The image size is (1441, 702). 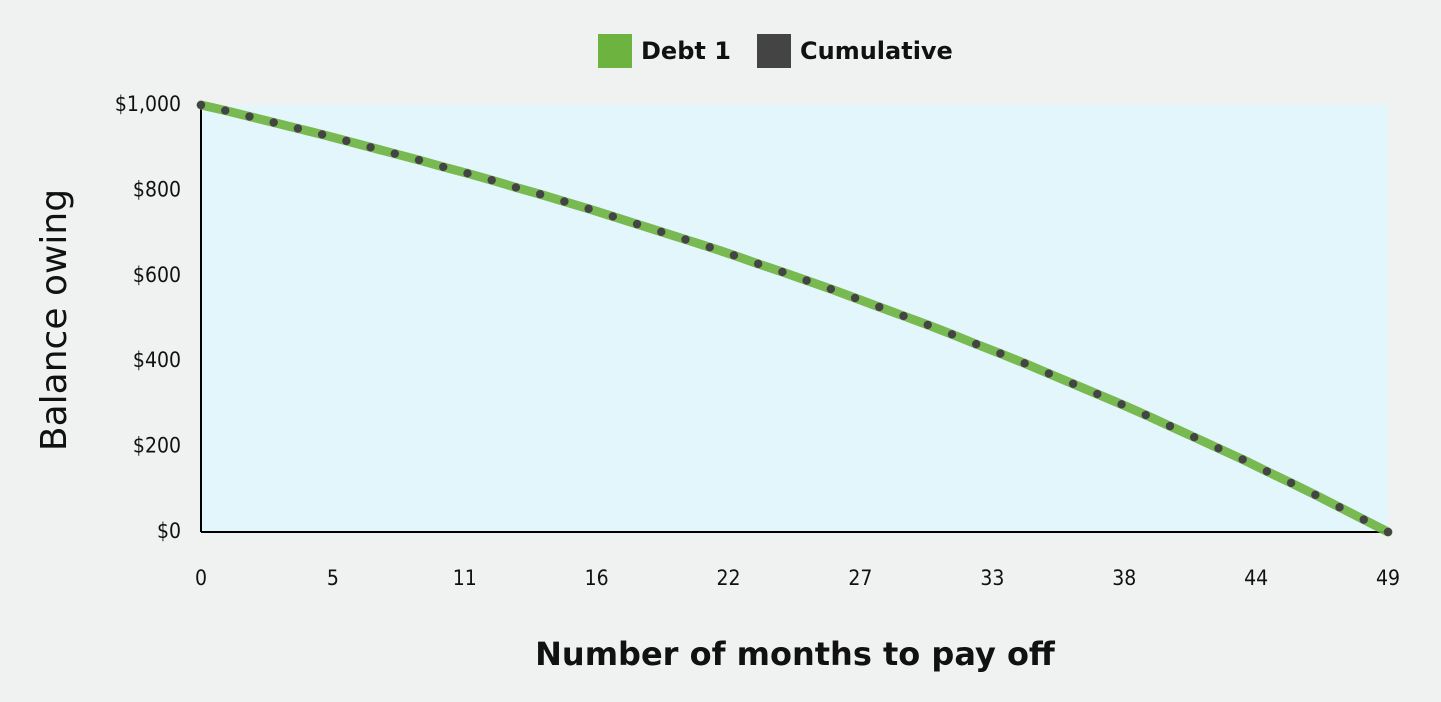 I want to click on legend-label: Debt 1, so click(x=686, y=51).